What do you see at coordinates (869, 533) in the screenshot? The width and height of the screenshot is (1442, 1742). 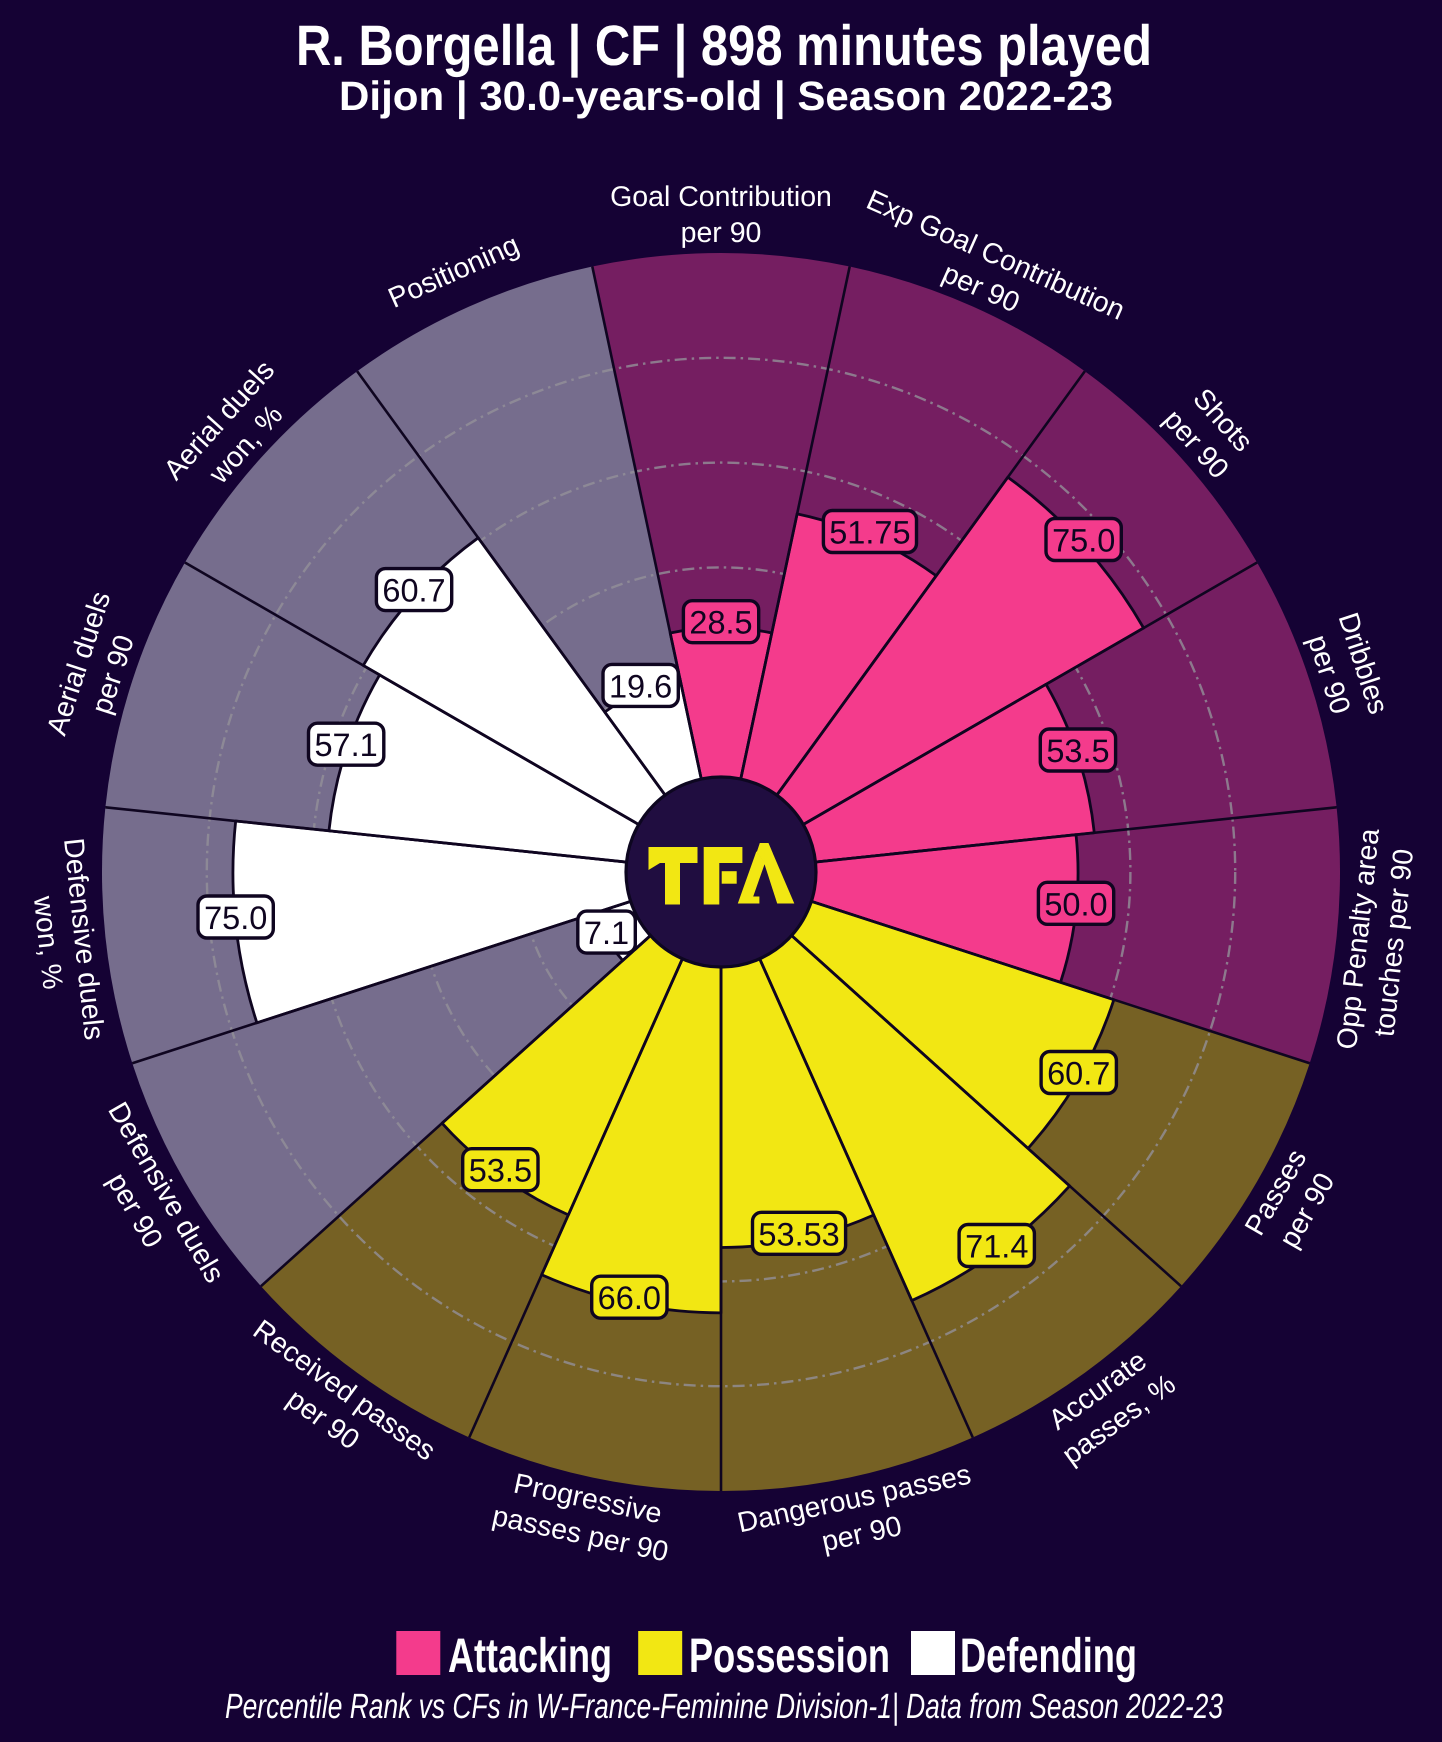 I see `svg-text: 51.75` at bounding box center [869, 533].